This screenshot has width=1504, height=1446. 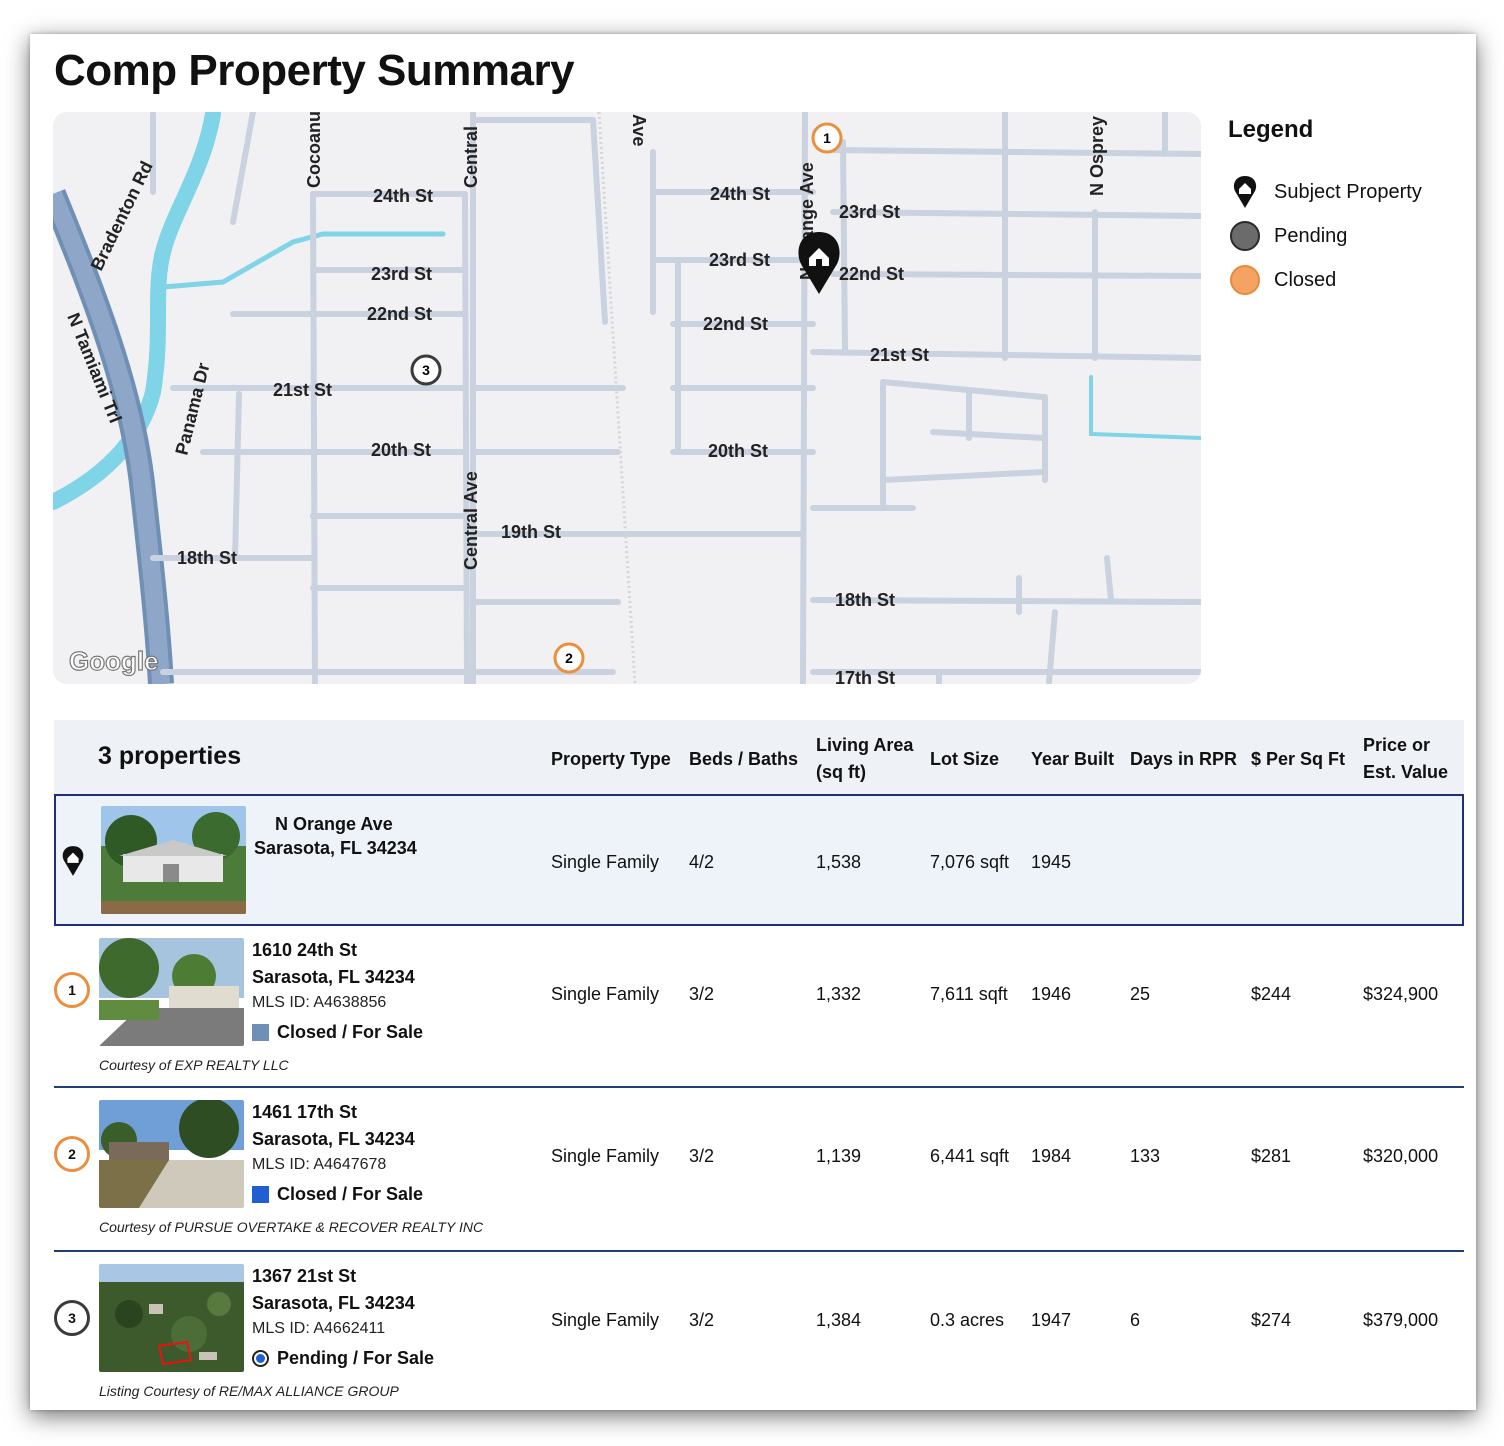 I want to click on header-per-sqft: $ Per Sq Ft, so click(x=1298, y=759).